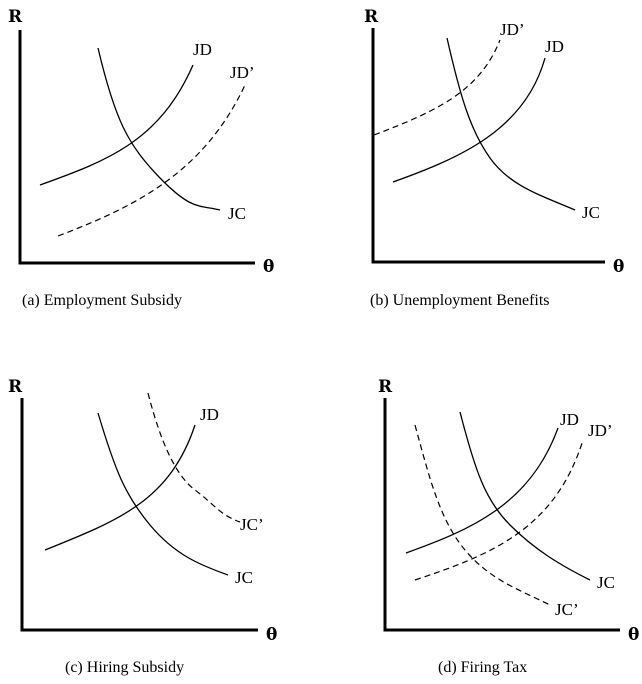  I want to click on panel-c-label-jd: JD, so click(209, 414).